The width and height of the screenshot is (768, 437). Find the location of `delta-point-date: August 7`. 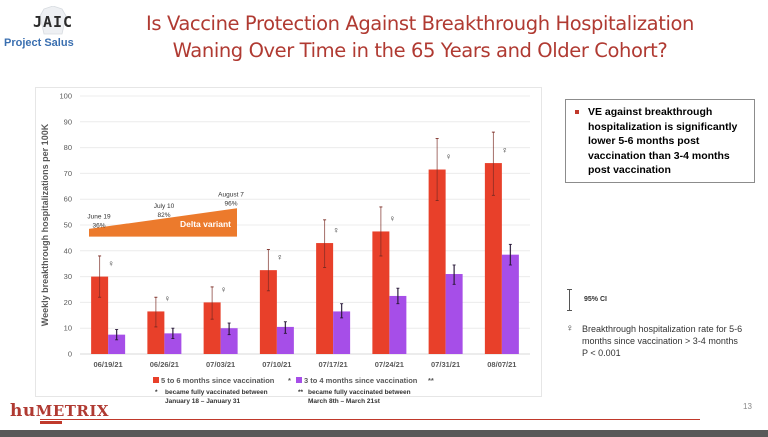

delta-point-date: August 7 is located at coordinates (231, 195).